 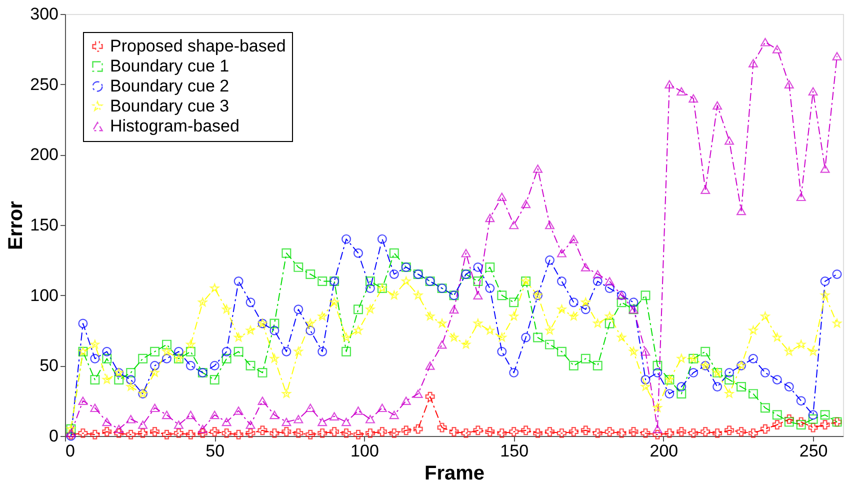 I want to click on y-tick-label: 100, so click(x=44, y=295).